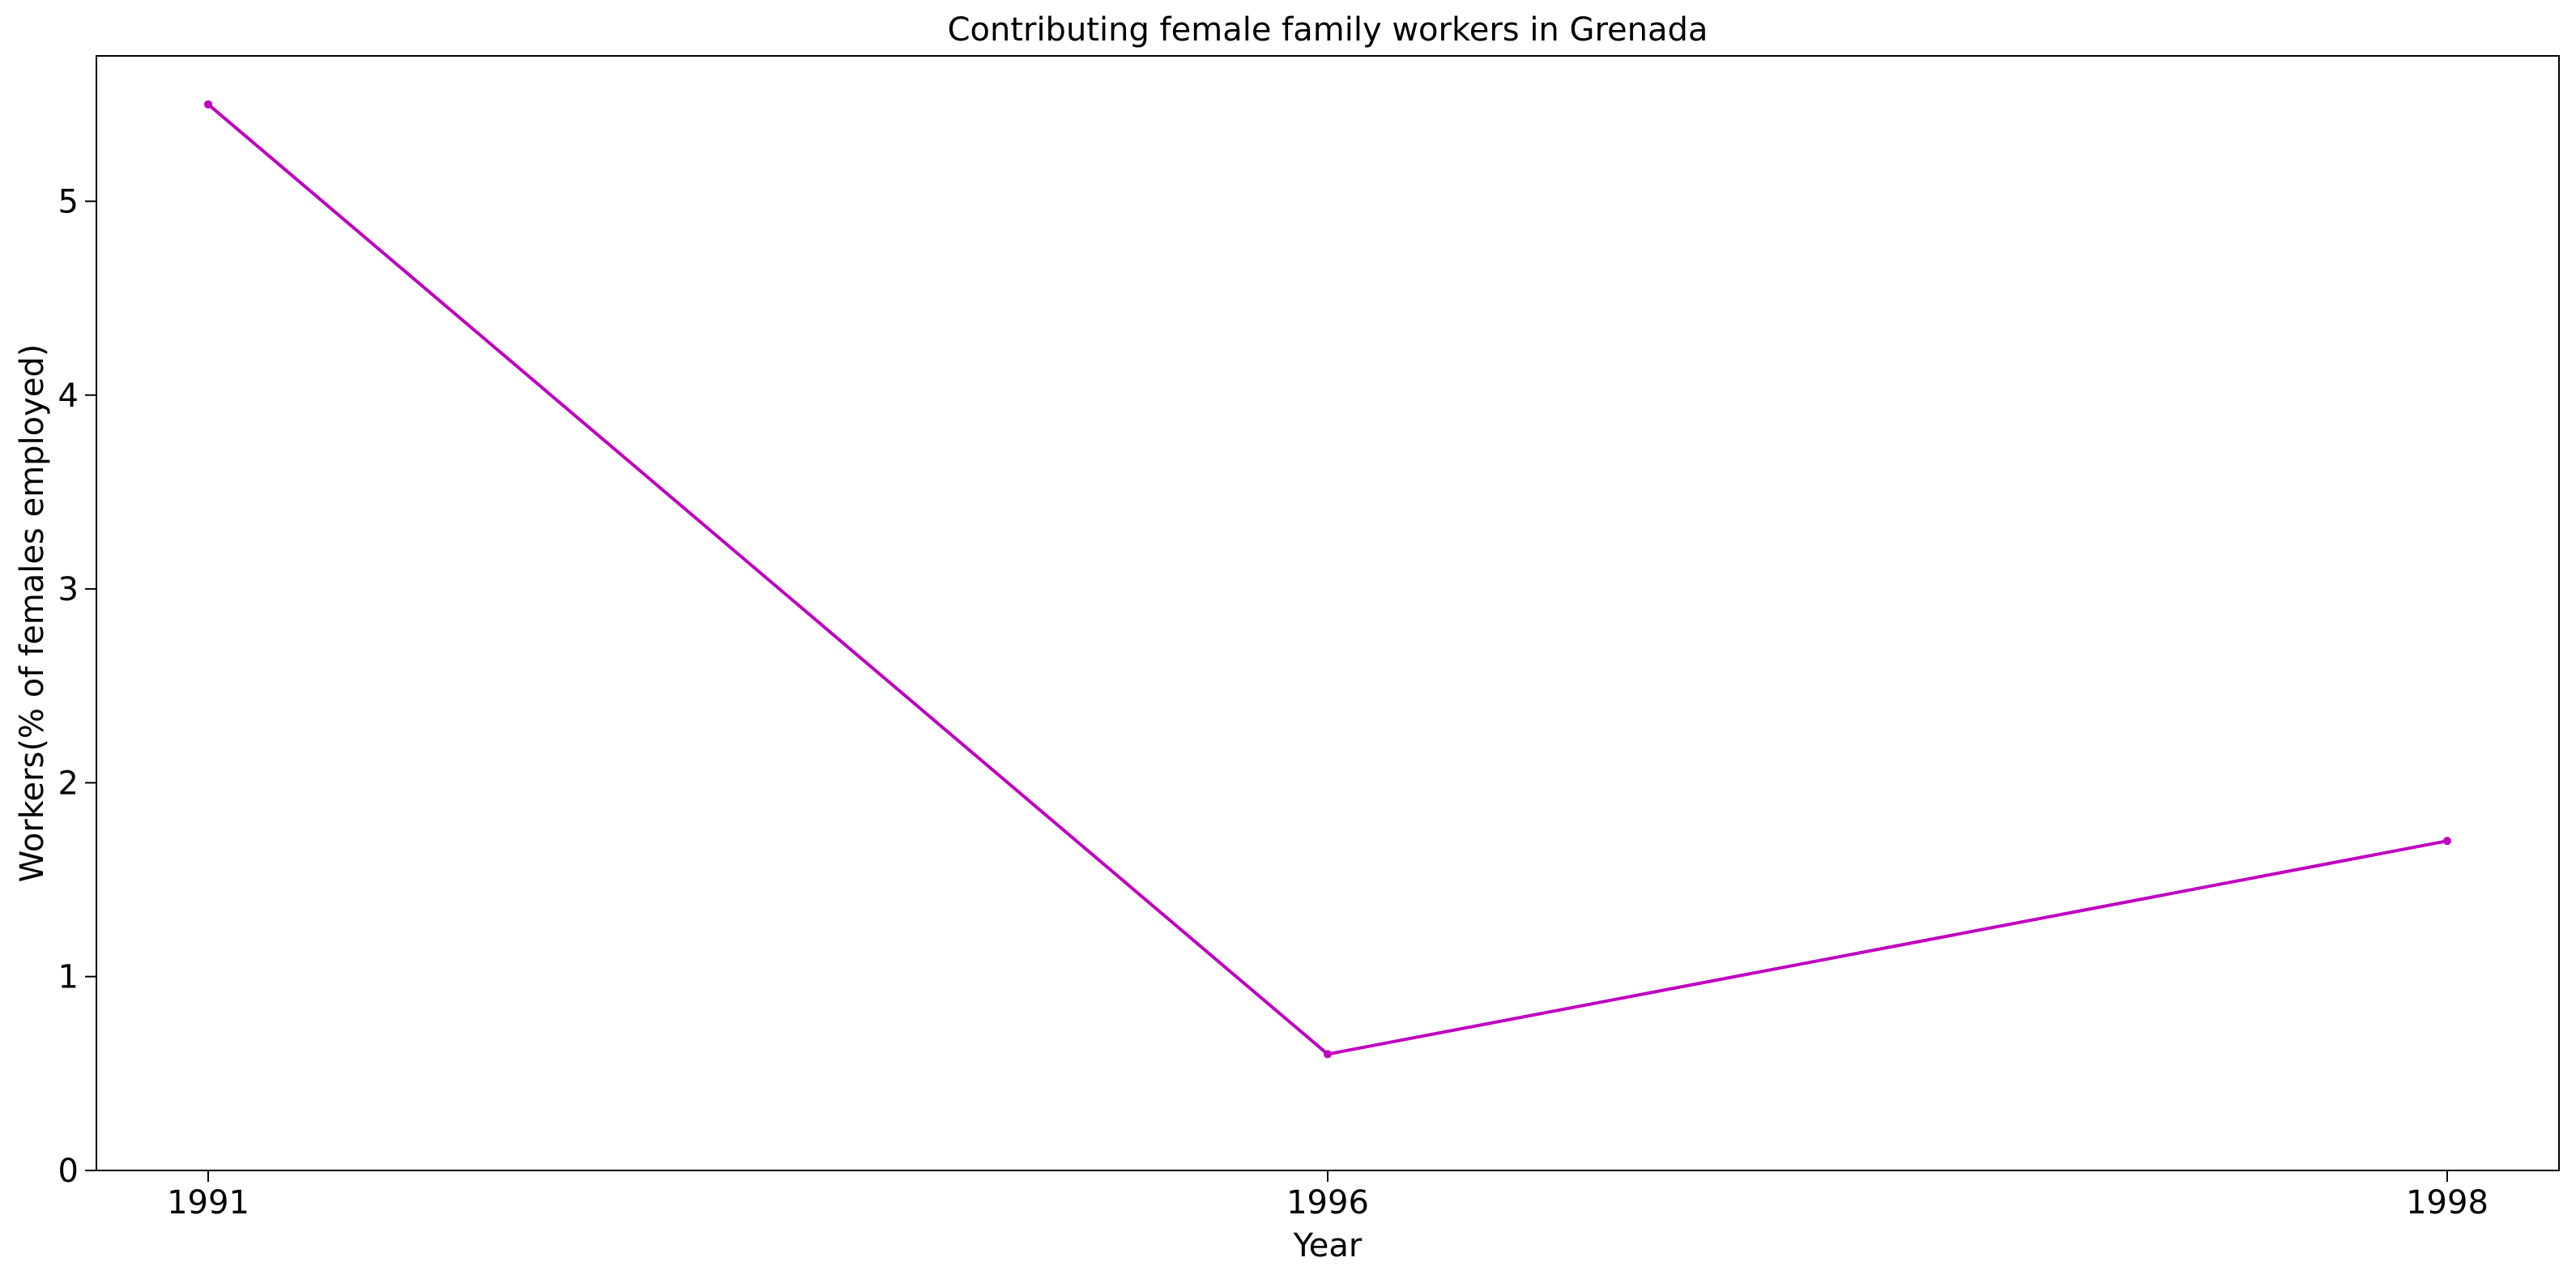 The image size is (2576, 1279). What do you see at coordinates (69, 783) in the screenshot?
I see `y-tick-label: 2` at bounding box center [69, 783].